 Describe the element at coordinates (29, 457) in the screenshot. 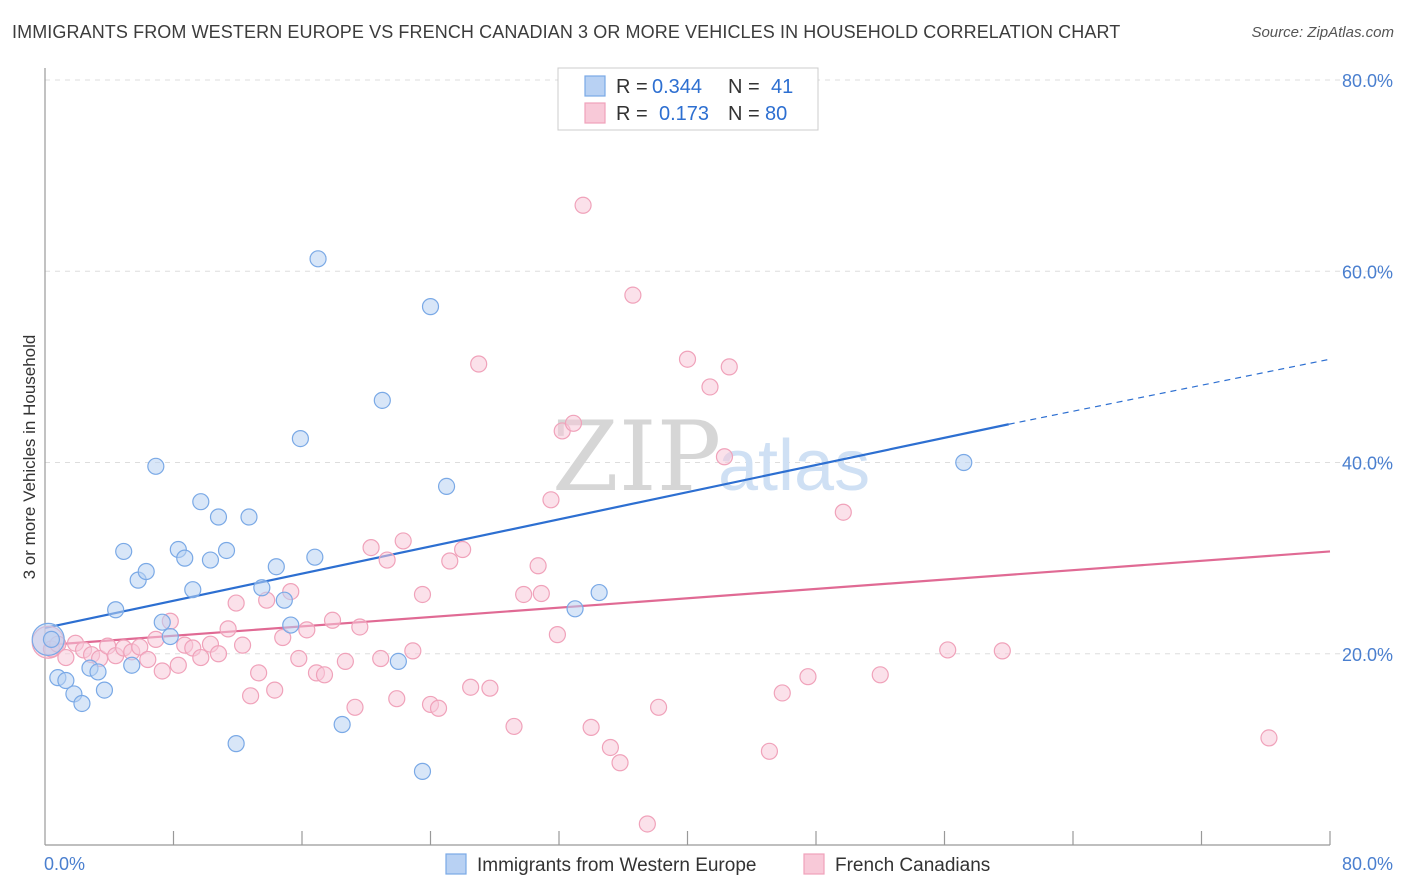

I see `y-axis-label: 3 or more Vehicles in Household` at that location.